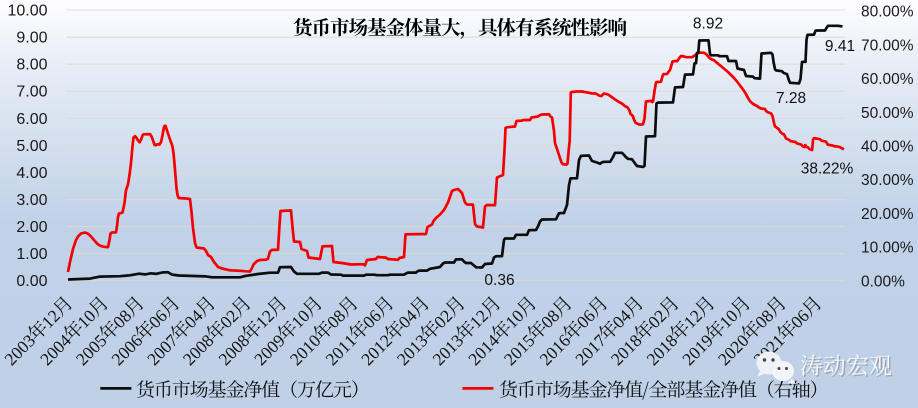 Image resolution: width=918 pixels, height=408 pixels. Describe the element at coordinates (887, 45) in the screenshot. I see `svg-text: 70.00%` at that location.